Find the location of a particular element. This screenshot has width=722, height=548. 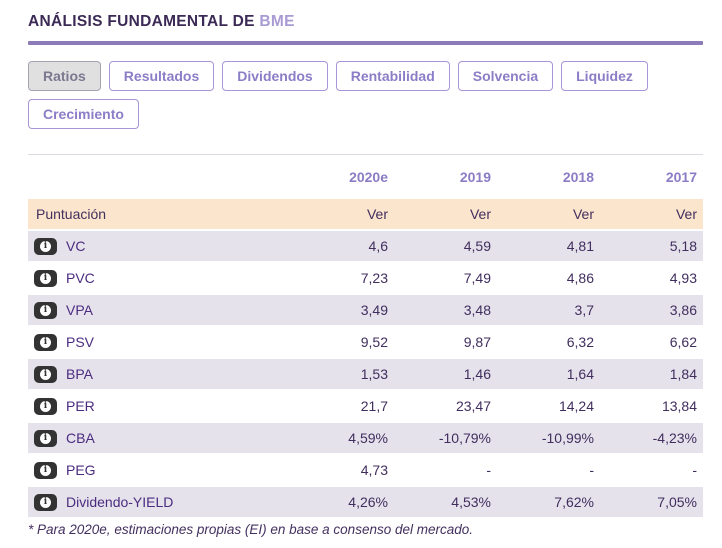

ver-link-2018: Ver is located at coordinates (583, 214).